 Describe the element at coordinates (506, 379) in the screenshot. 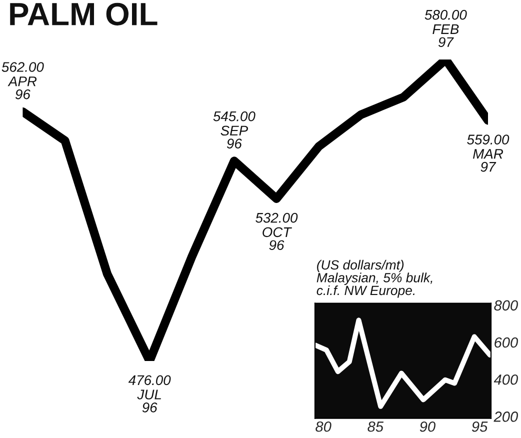

I see `y-tick-label: 400` at that location.